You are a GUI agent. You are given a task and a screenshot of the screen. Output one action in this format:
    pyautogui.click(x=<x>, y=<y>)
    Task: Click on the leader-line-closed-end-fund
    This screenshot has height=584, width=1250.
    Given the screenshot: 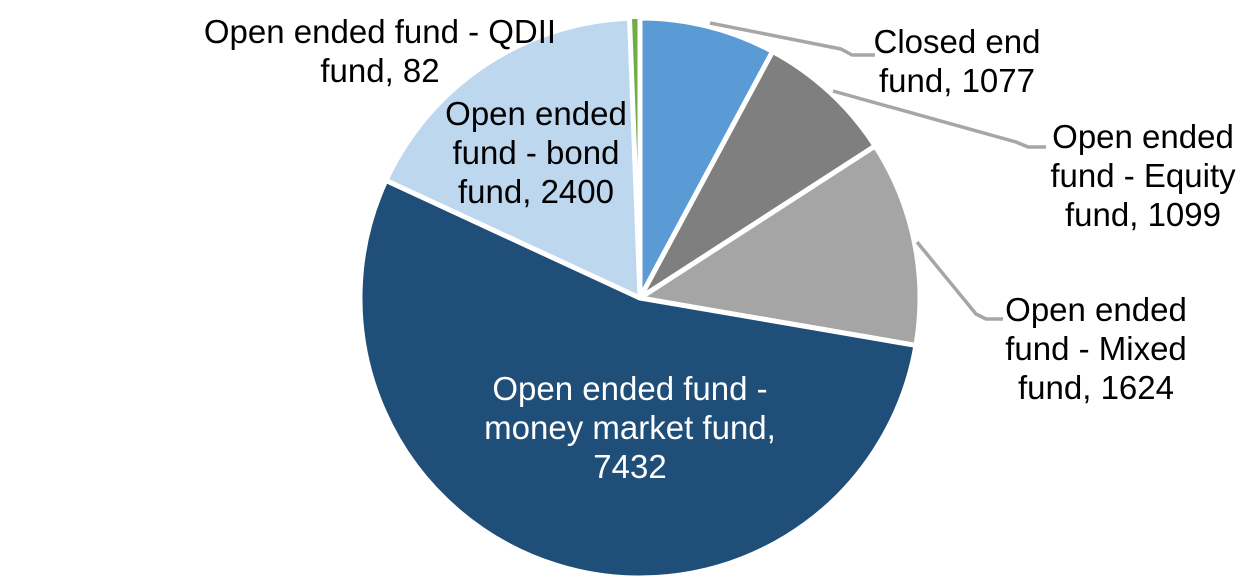 What is the action you would take?
    pyautogui.click(x=792, y=39)
    